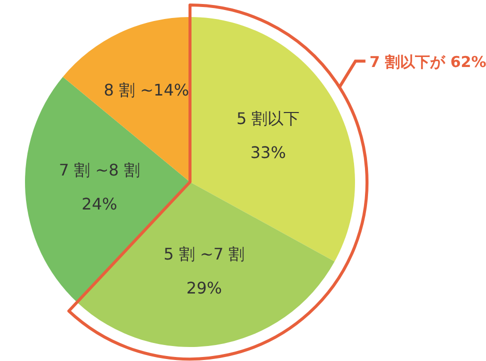 This screenshot has width=486, height=361. I want to click on data-label: 24%, so click(100, 204).